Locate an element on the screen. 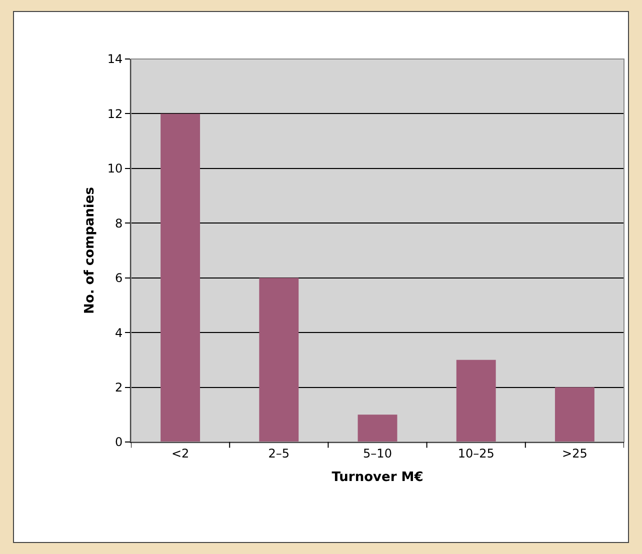  y-tick-label: 8 is located at coordinates (118, 223).